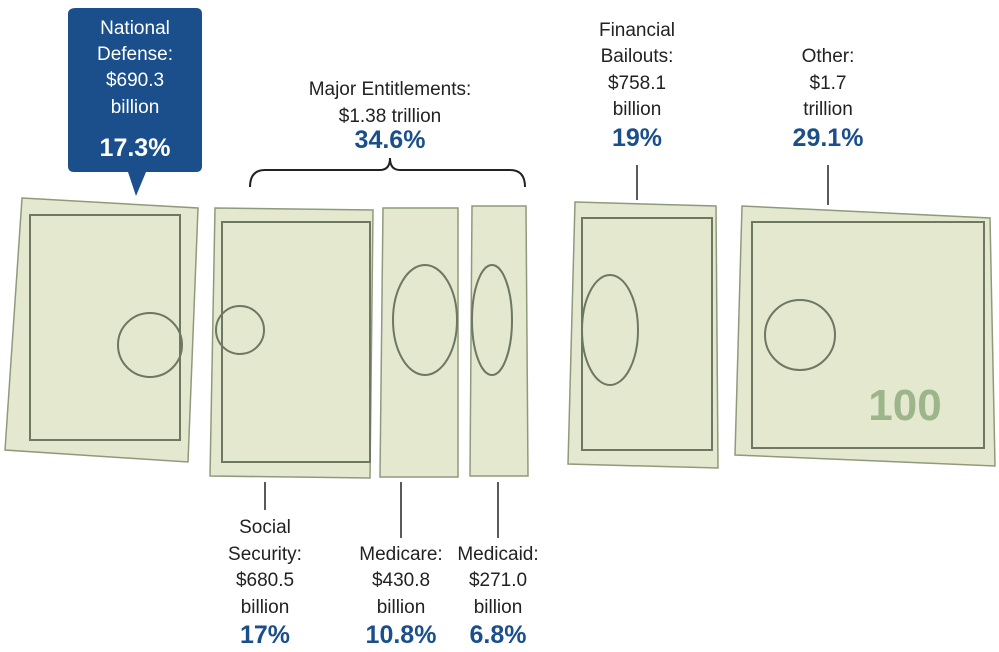 The image size is (999, 652). I want to click on label-line: $758.1, so click(637, 83).